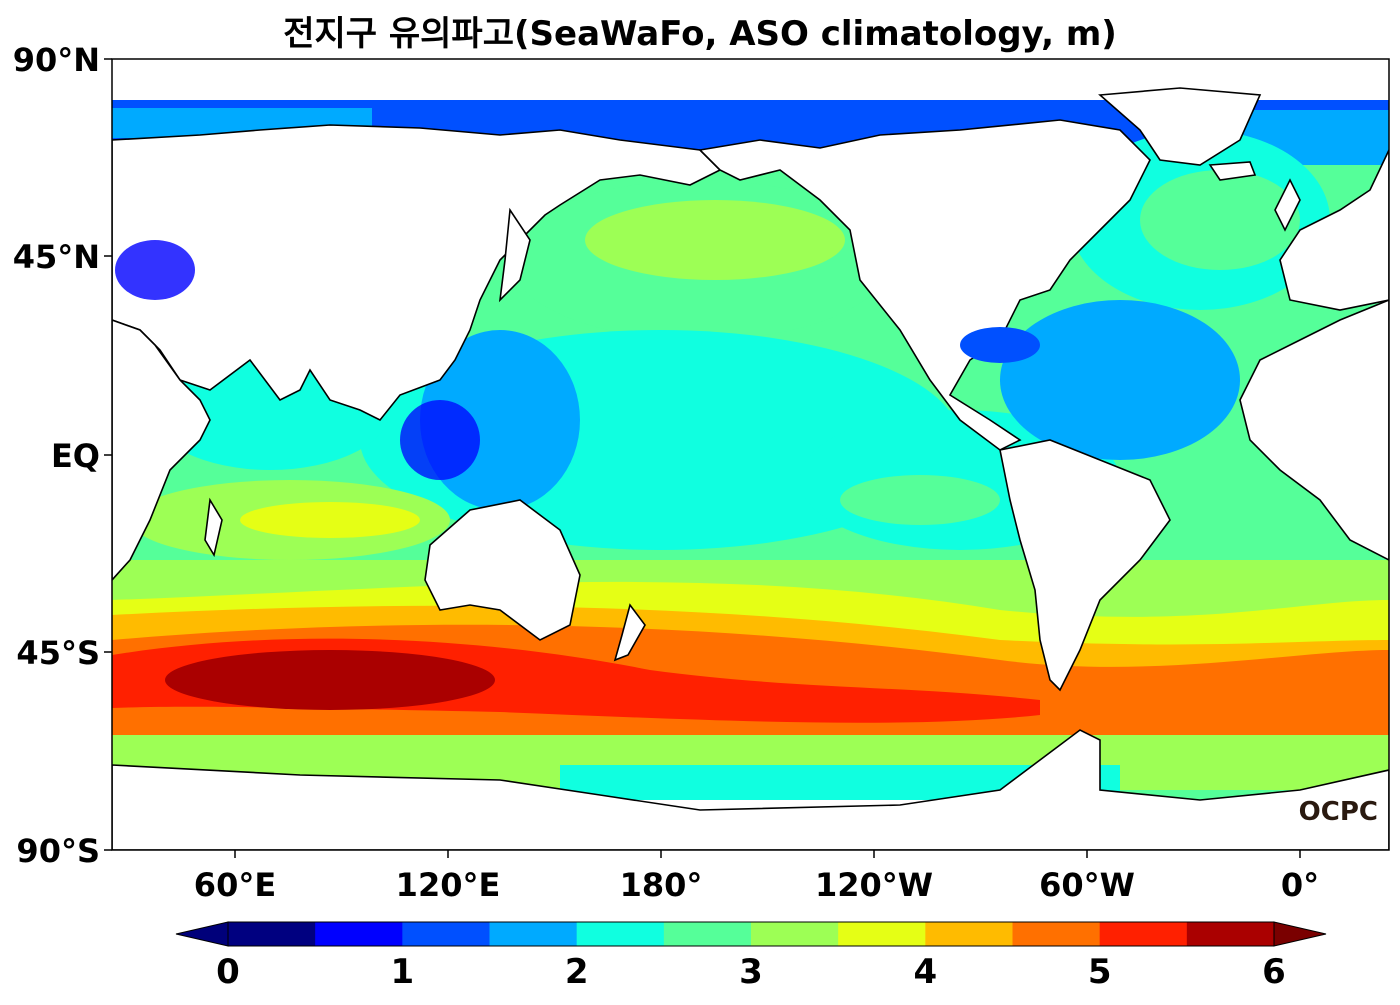  I want to click on colorbar-tick-label: 5, so click(1099, 972).